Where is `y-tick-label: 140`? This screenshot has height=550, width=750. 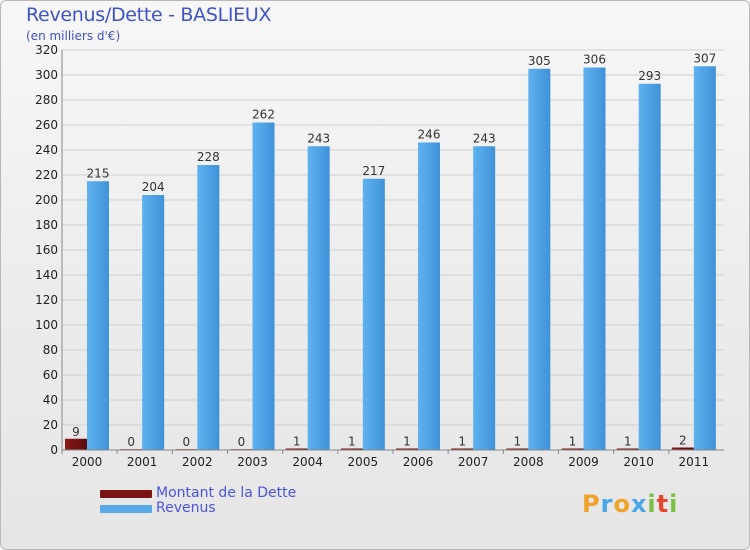 y-tick-label: 140 is located at coordinates (46, 275).